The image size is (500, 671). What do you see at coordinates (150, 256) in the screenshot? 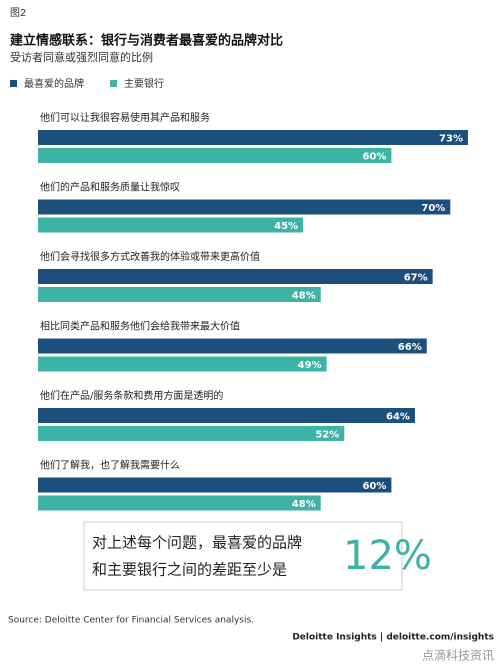
I see `category-label: 他们会寻找很多方式改善我的体验或带来更高价值` at bounding box center [150, 256].